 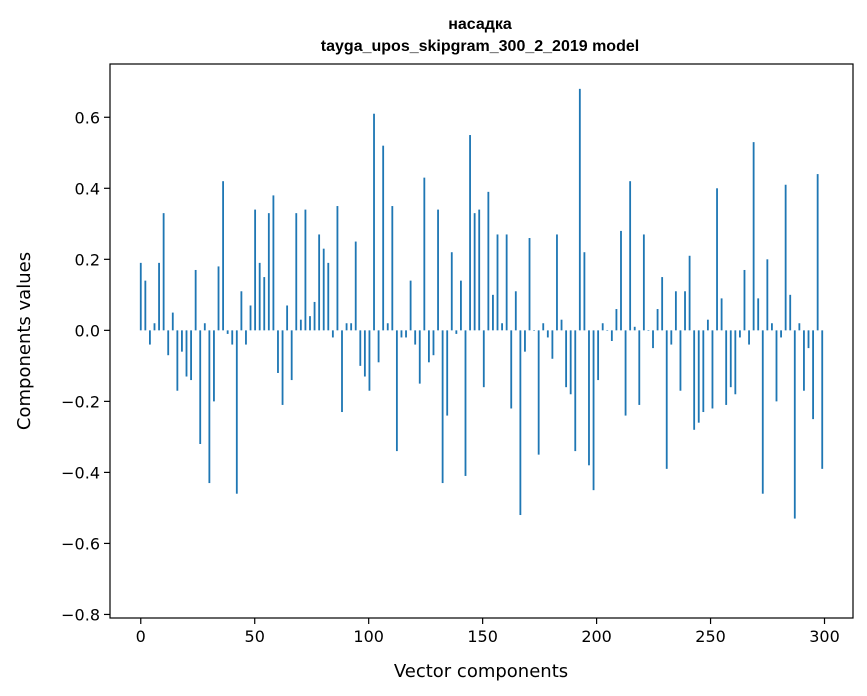 What do you see at coordinates (80, 401) in the screenshot?
I see `y-tick-label: −0.2` at bounding box center [80, 401].